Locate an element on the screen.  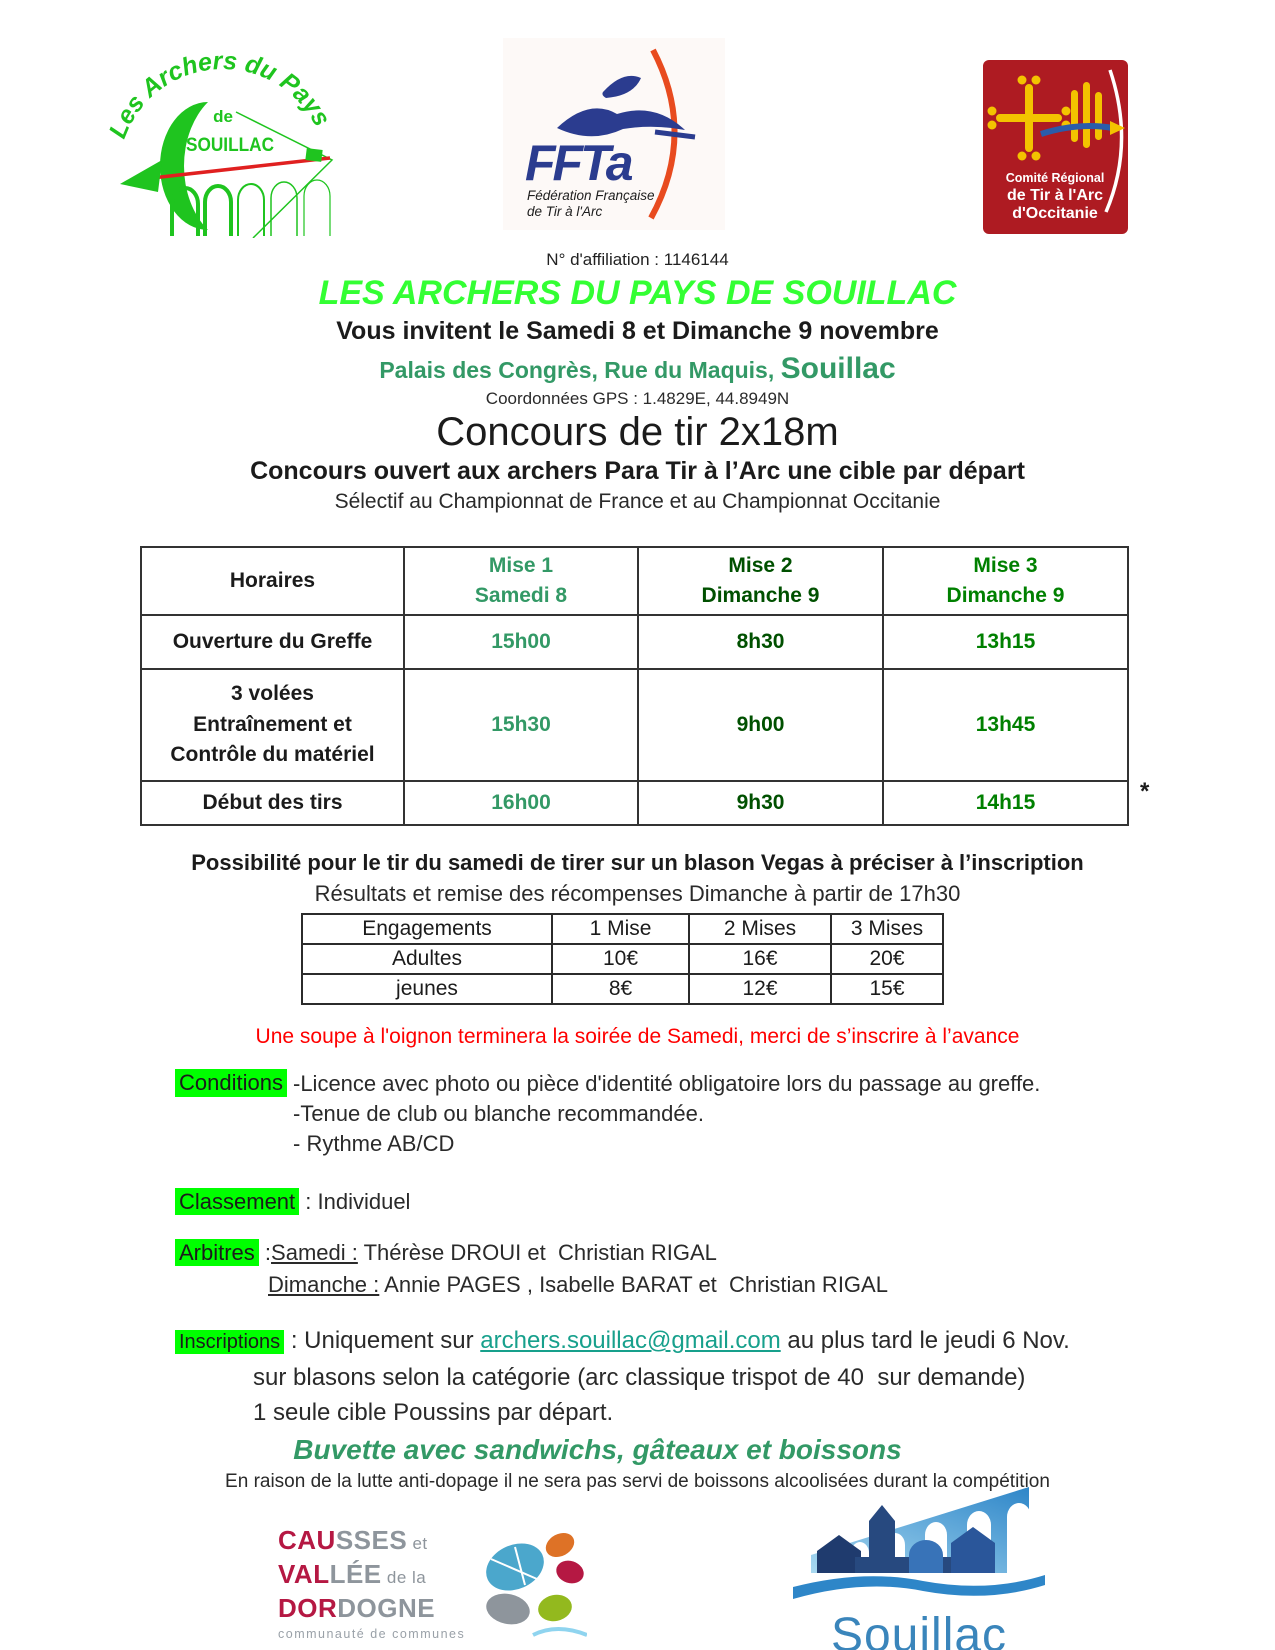
conditions-line-2: -Tenue de club ou blanche recommandée. is located at coordinates (498, 1113).